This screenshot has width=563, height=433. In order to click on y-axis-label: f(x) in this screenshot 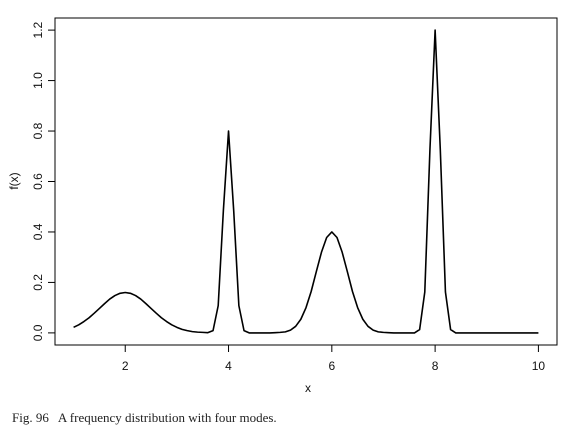, I will do `click(14, 180)`.